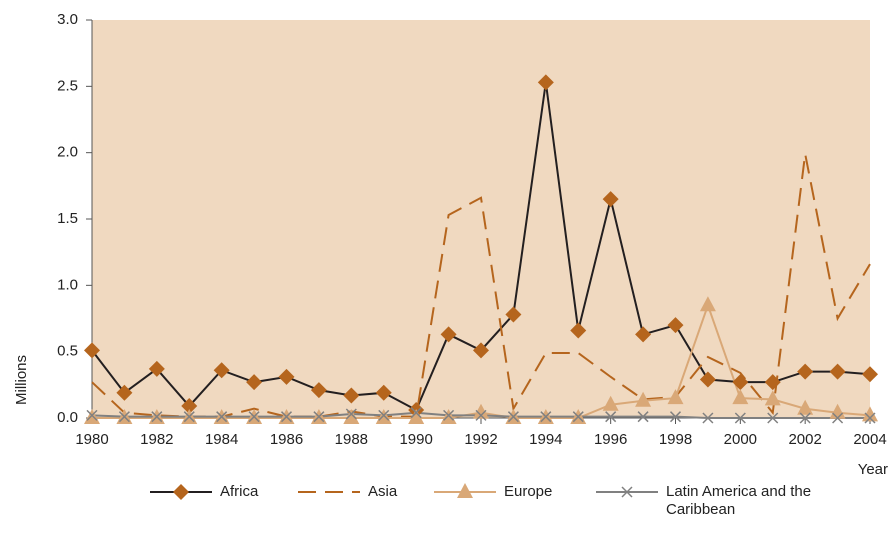 The image size is (893, 548). Describe the element at coordinates (545, 439) in the screenshot. I see `x-tick-label: 1994` at that location.